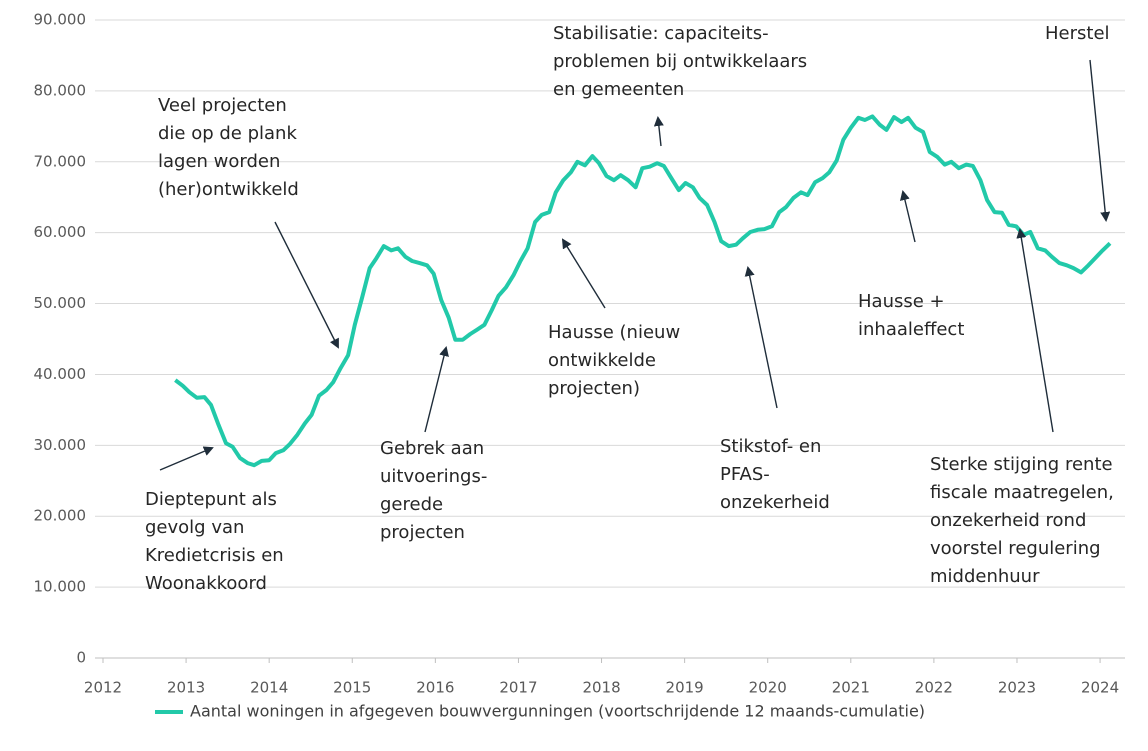 The height and width of the screenshot is (751, 1148). I want to click on annotation: Stikstof- en, so click(770, 446).